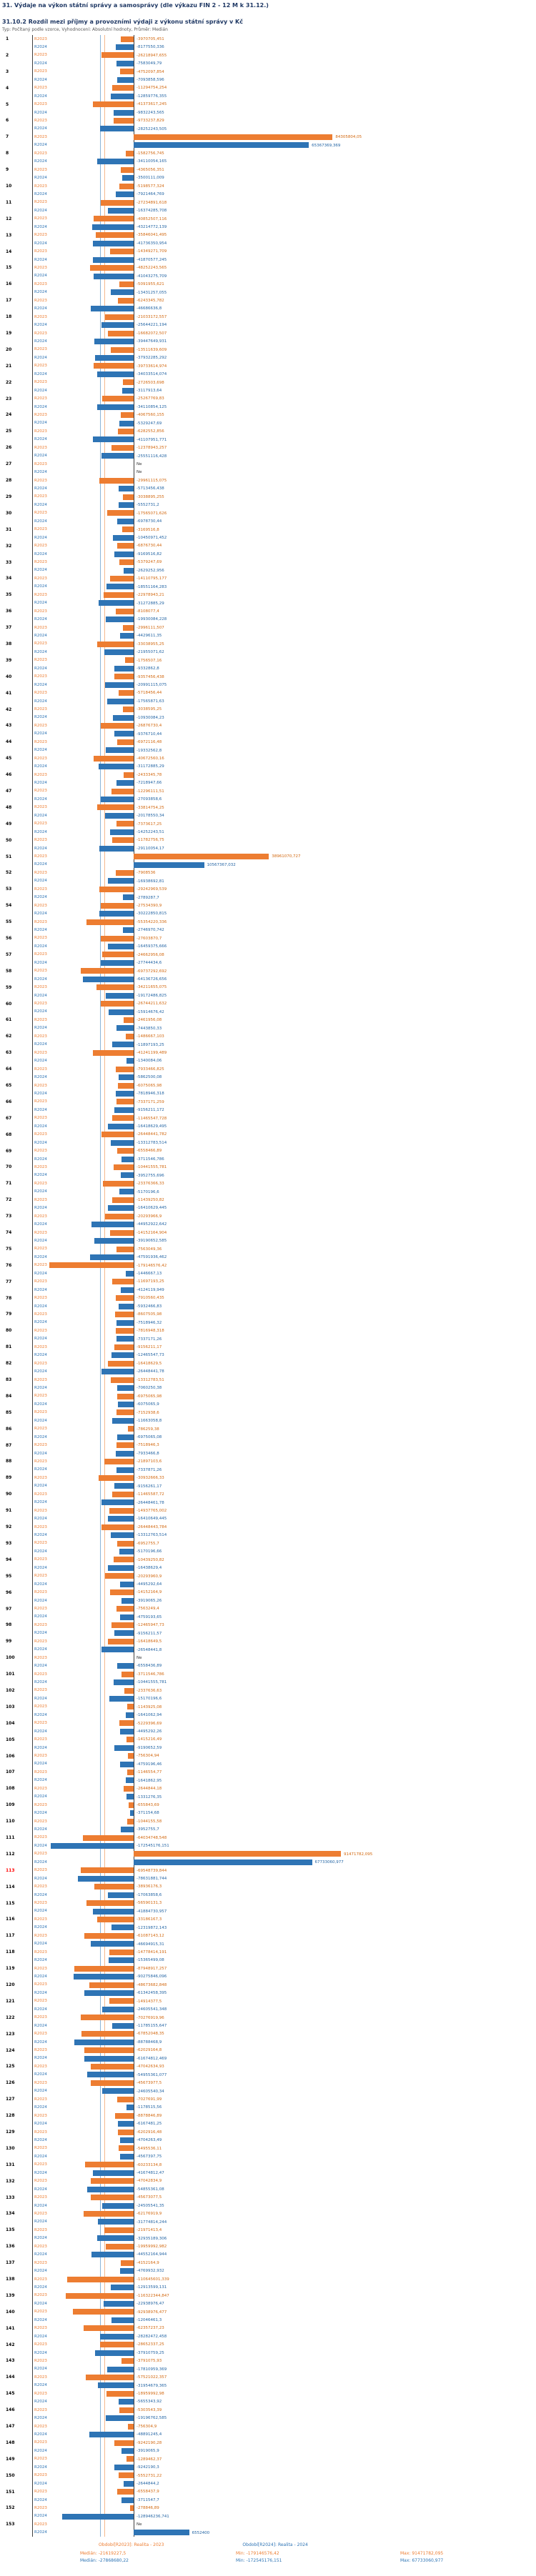  What do you see at coordinates (7, 71) in the screenshot?
I see `row-number: 3` at bounding box center [7, 71].